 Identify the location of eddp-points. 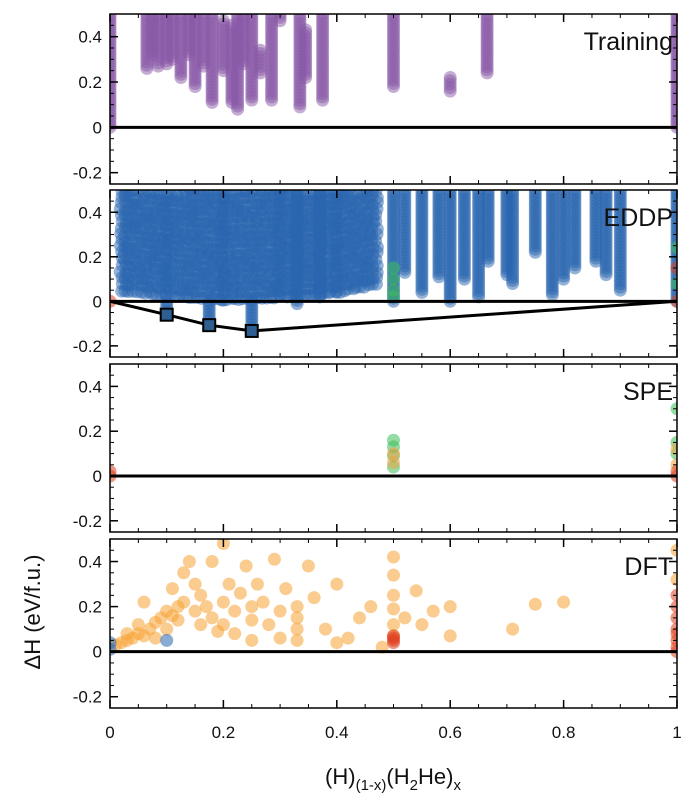
(393, 263).